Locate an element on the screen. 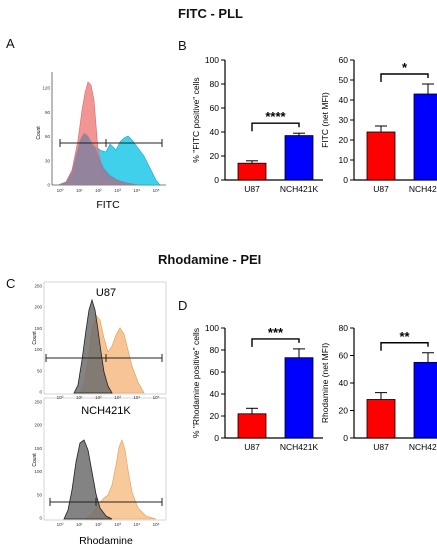 The width and height of the screenshot is (437, 550). flow-c-bottom-yticks-label: 50 is located at coordinates (40, 494).